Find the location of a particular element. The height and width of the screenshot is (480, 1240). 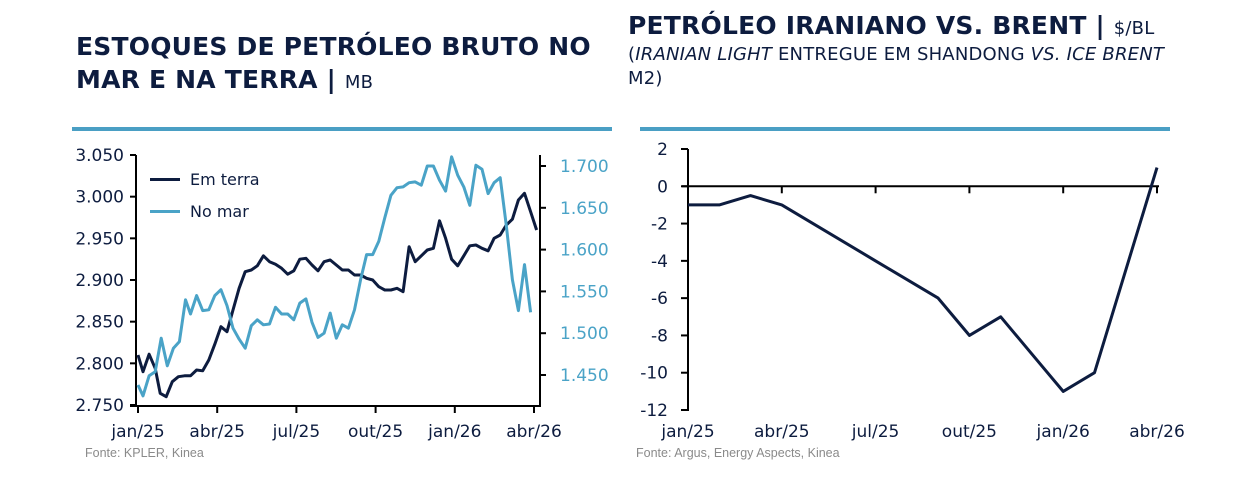

y-tick-label: -2 is located at coordinates (659, 225).